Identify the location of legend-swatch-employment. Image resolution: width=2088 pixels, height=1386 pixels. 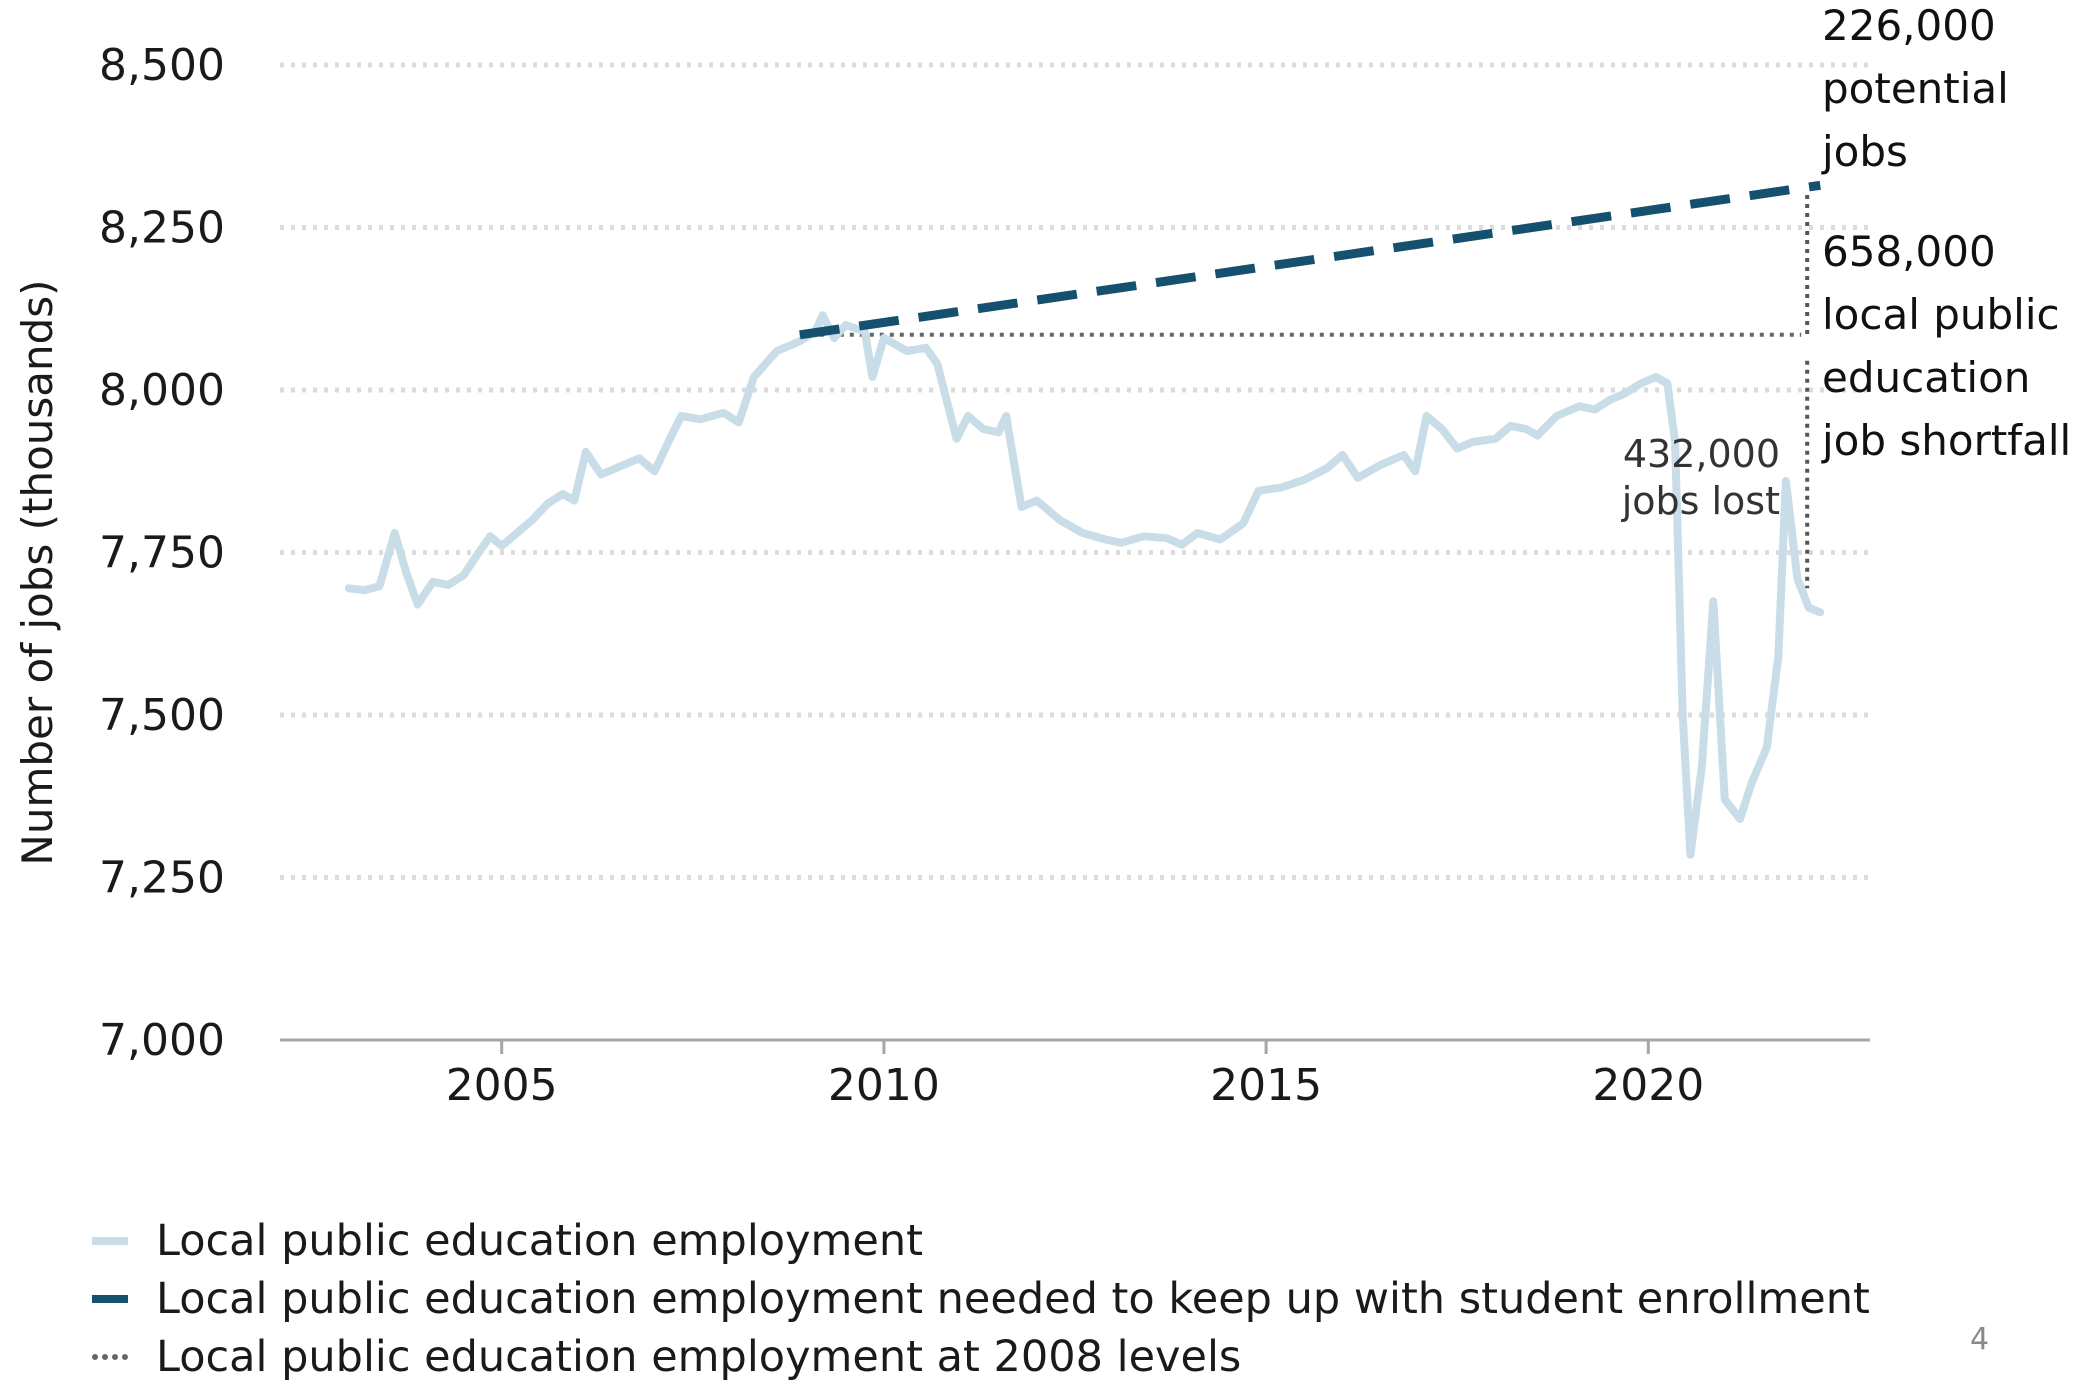
(110, 1241).